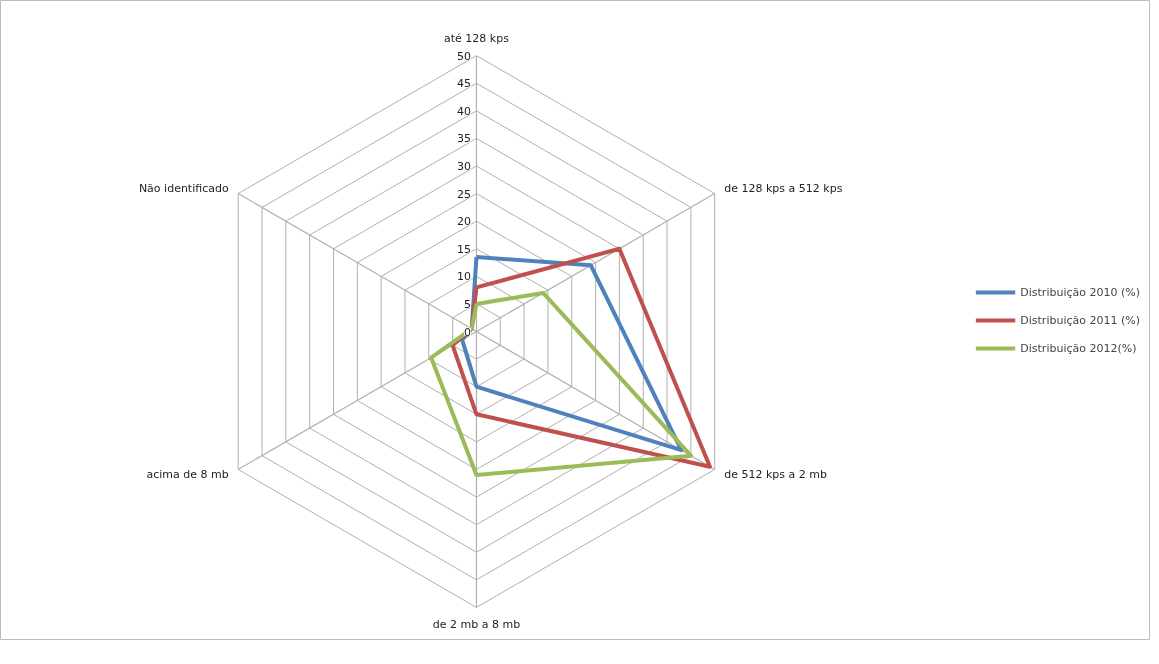 The image size is (1159, 664). What do you see at coordinates (463, 139) in the screenshot?
I see `y-tick-label: 35` at bounding box center [463, 139].